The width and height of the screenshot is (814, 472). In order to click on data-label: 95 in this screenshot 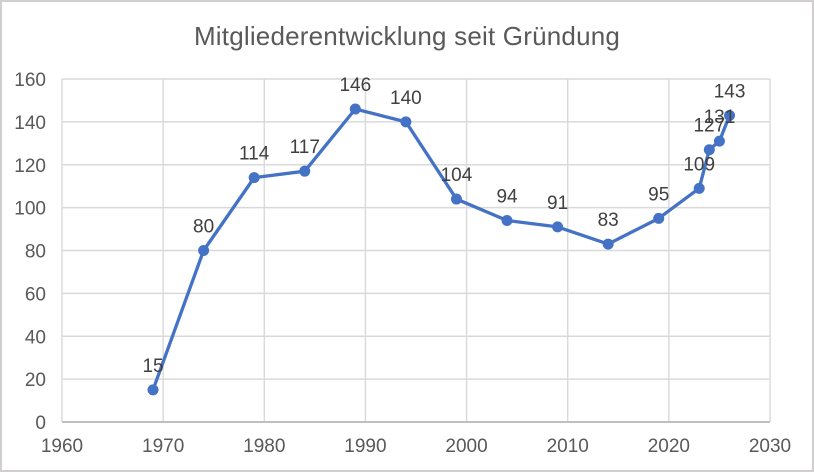, I will do `click(658, 194)`.